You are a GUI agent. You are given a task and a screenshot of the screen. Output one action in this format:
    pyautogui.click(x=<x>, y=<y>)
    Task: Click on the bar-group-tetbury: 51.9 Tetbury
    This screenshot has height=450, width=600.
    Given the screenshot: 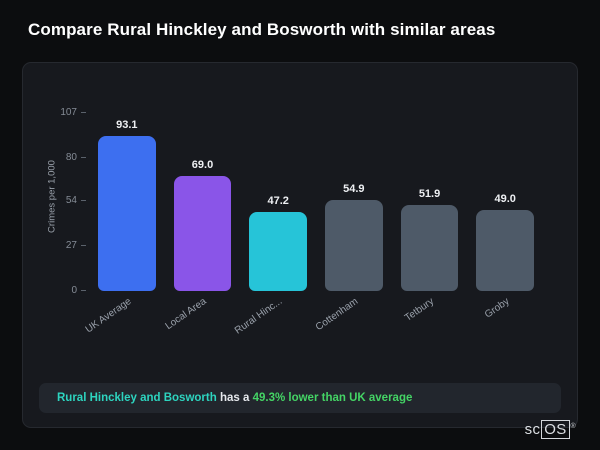 What is the action you would take?
    pyautogui.click(x=430, y=218)
    